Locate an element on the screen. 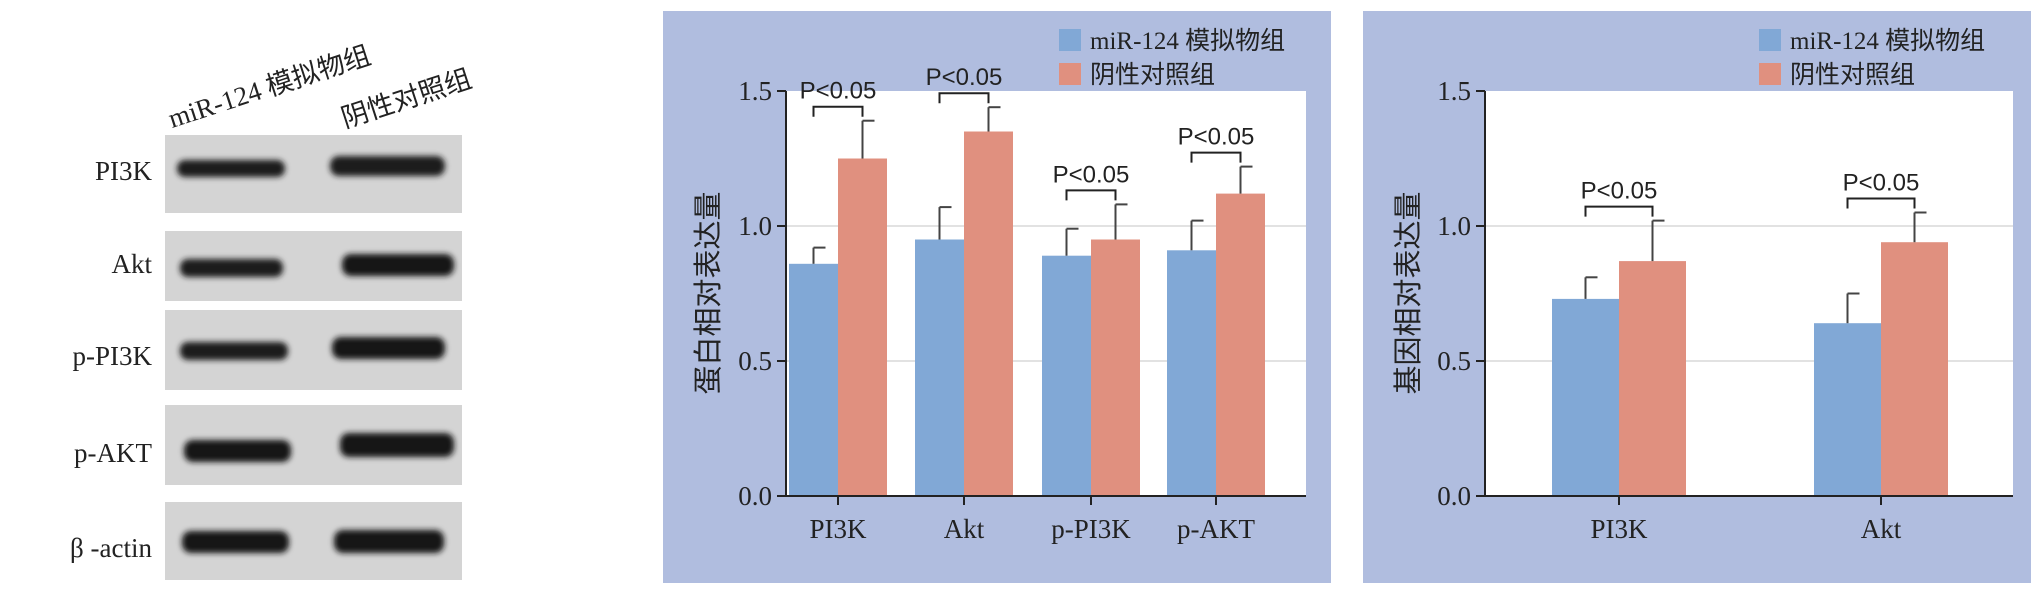 Image resolution: width=2041 pixels, height=600 pixels. blot-row-label-beta-actin: β -actin is located at coordinates (111, 548).